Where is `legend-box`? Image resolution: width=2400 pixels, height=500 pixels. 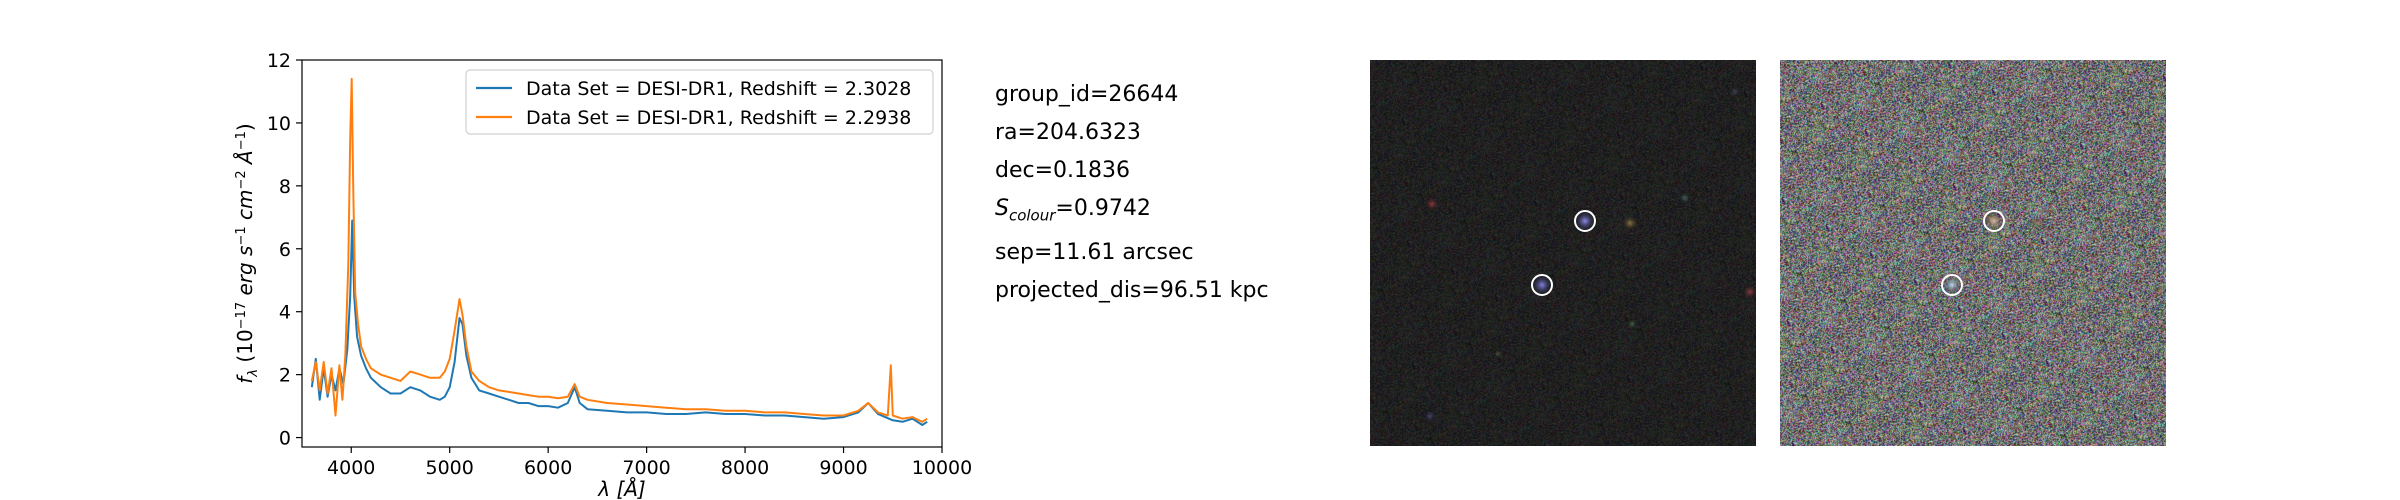 legend-box is located at coordinates (699, 102).